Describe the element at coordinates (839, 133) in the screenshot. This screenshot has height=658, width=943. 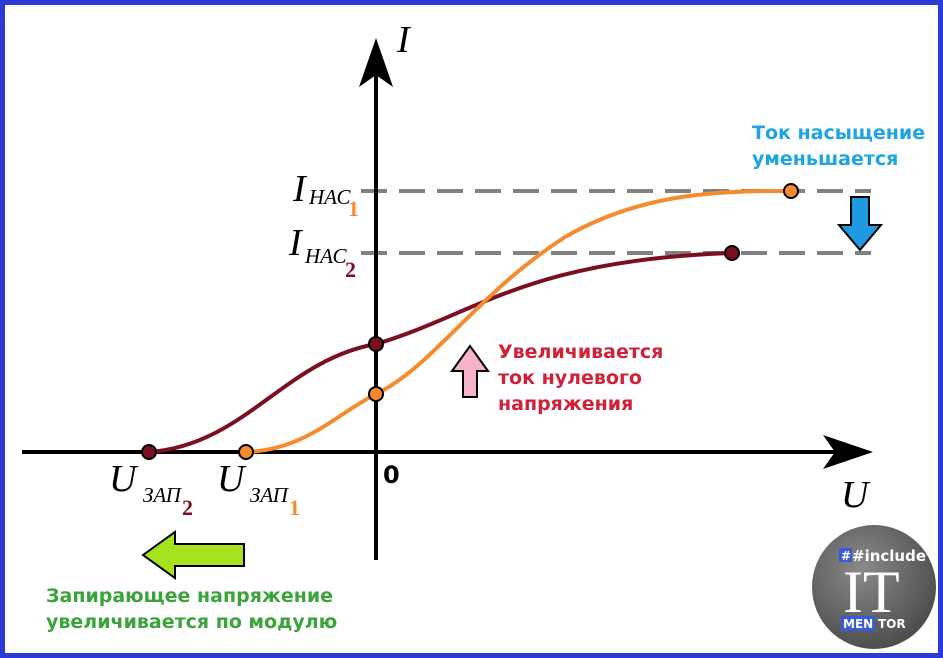
I see `saturation-note-line-1: Ток насыщение` at that location.